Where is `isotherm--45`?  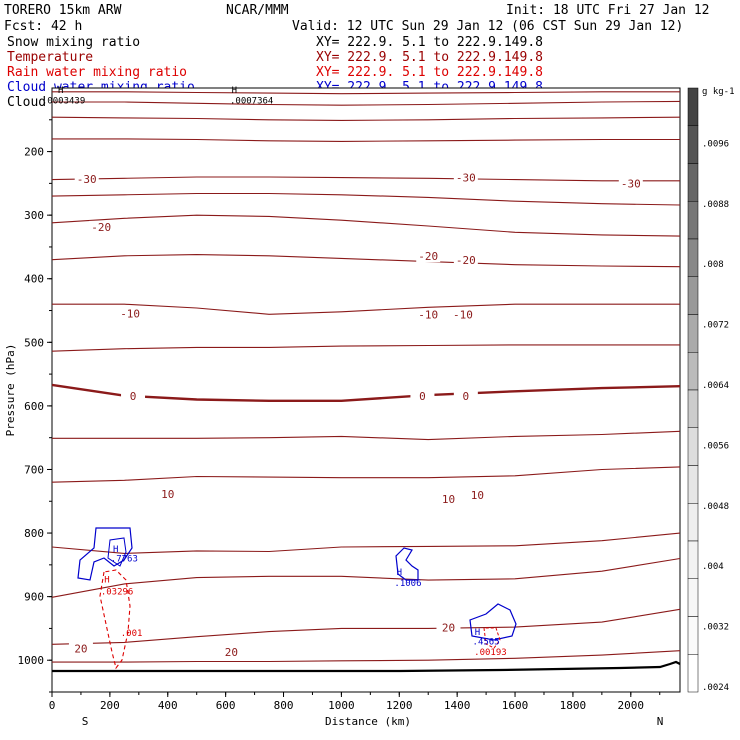 isotherm--45 is located at coordinates (366, 103).